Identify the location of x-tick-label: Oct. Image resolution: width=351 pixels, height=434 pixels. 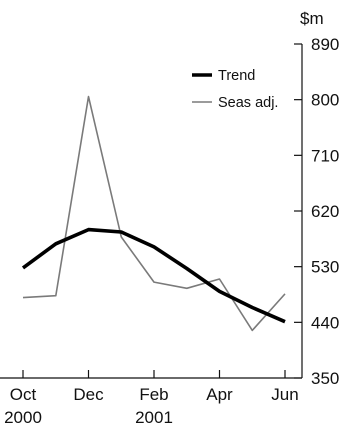
(23, 394).